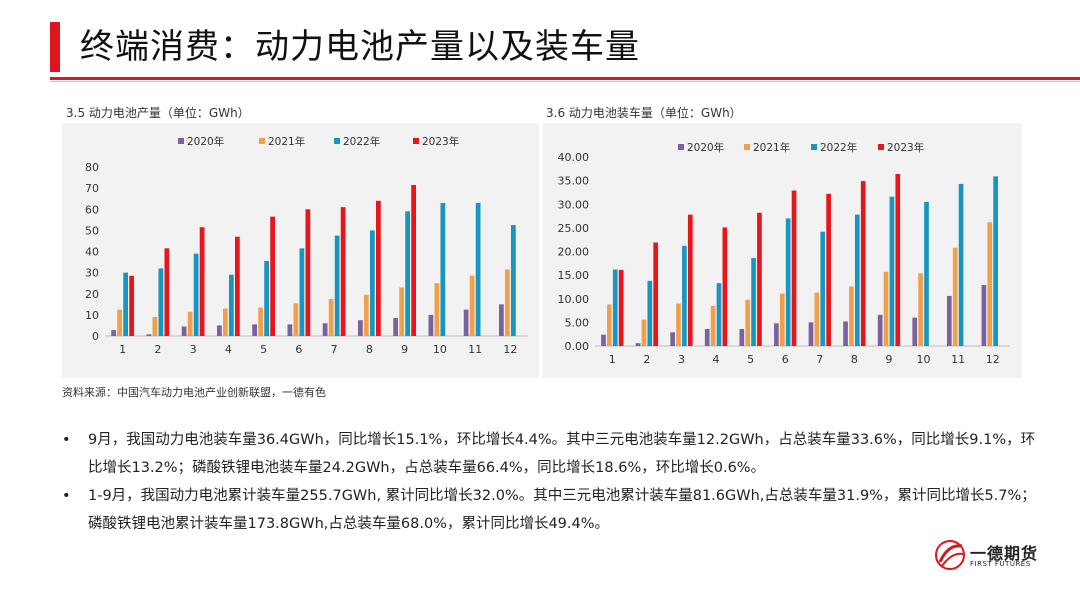  What do you see at coordinates (290, 330) in the screenshot?
I see `bar-2020年-6` at bounding box center [290, 330].